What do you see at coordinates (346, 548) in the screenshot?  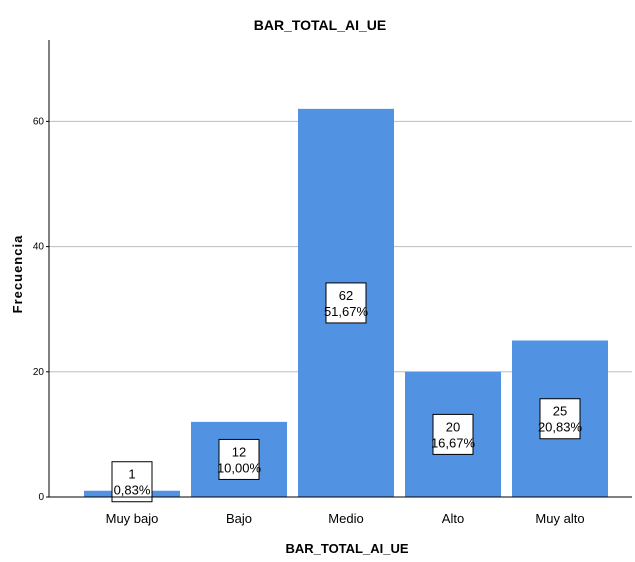 I see `x-axis-title: BAR_TOTAL_AI_UE` at bounding box center [346, 548].